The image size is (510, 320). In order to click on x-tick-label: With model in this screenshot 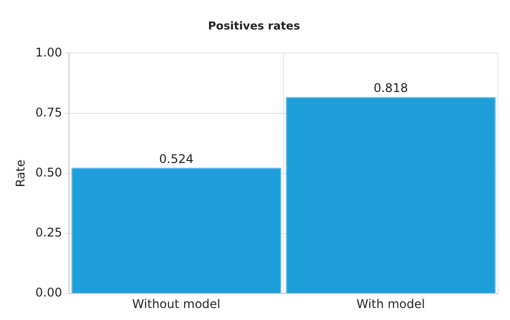, I will do `click(390, 303)`.